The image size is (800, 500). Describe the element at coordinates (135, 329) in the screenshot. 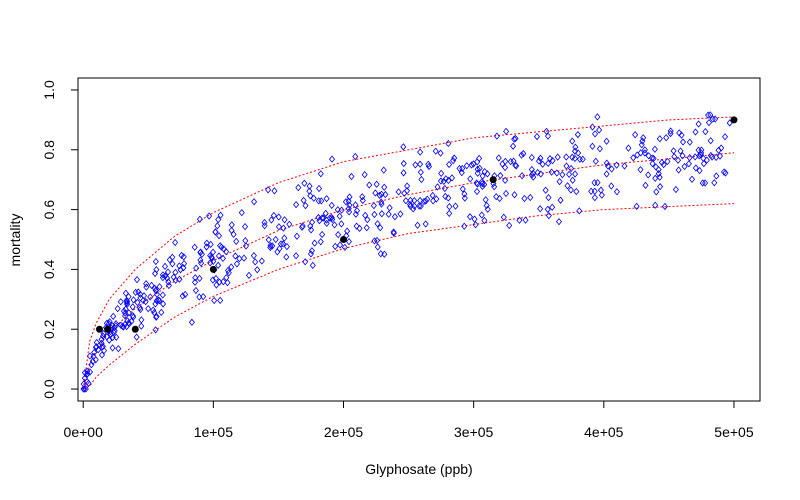

I see `observed-point` at that location.